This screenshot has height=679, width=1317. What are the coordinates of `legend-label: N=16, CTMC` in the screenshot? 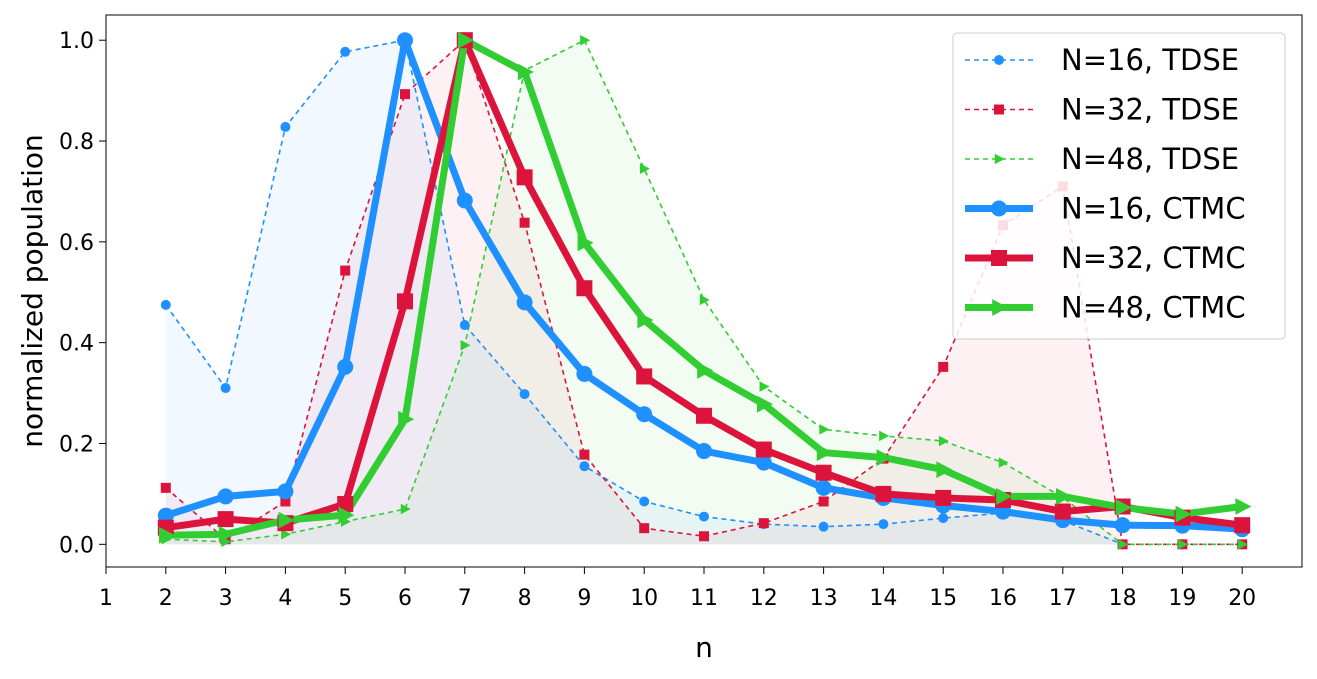 It's located at (1153, 209).